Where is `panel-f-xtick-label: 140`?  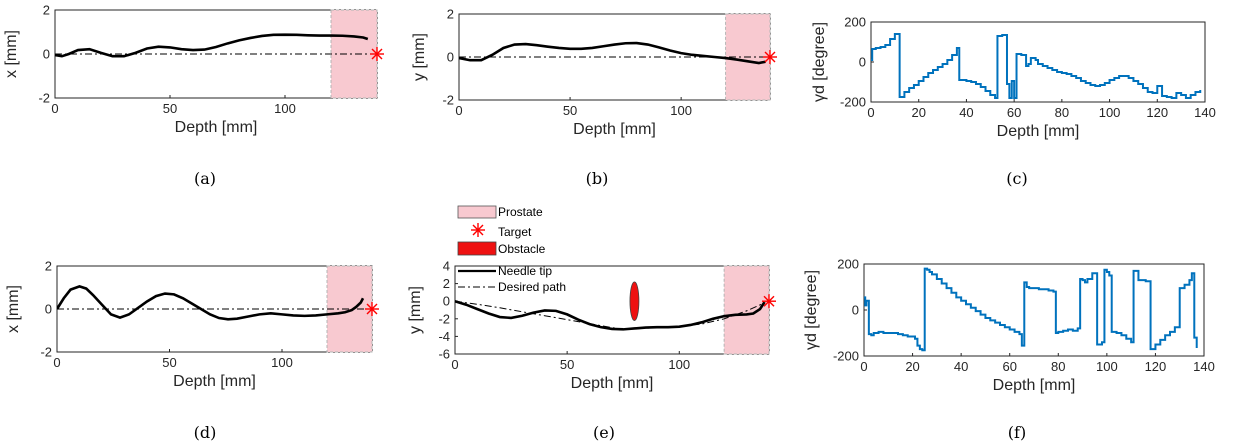
panel-f-xtick-label: 140 is located at coordinates (1204, 366).